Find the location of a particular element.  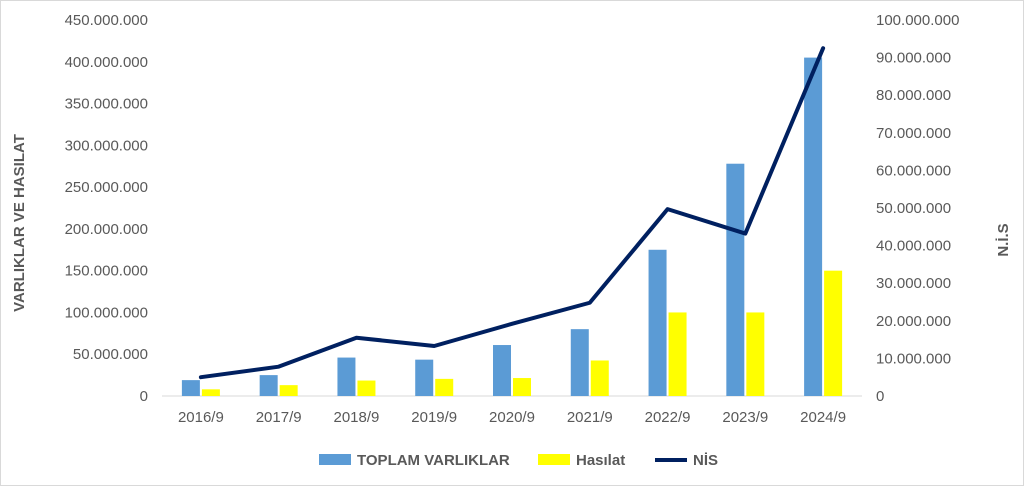

left-tick-label: 300.000.000 is located at coordinates (106, 145).